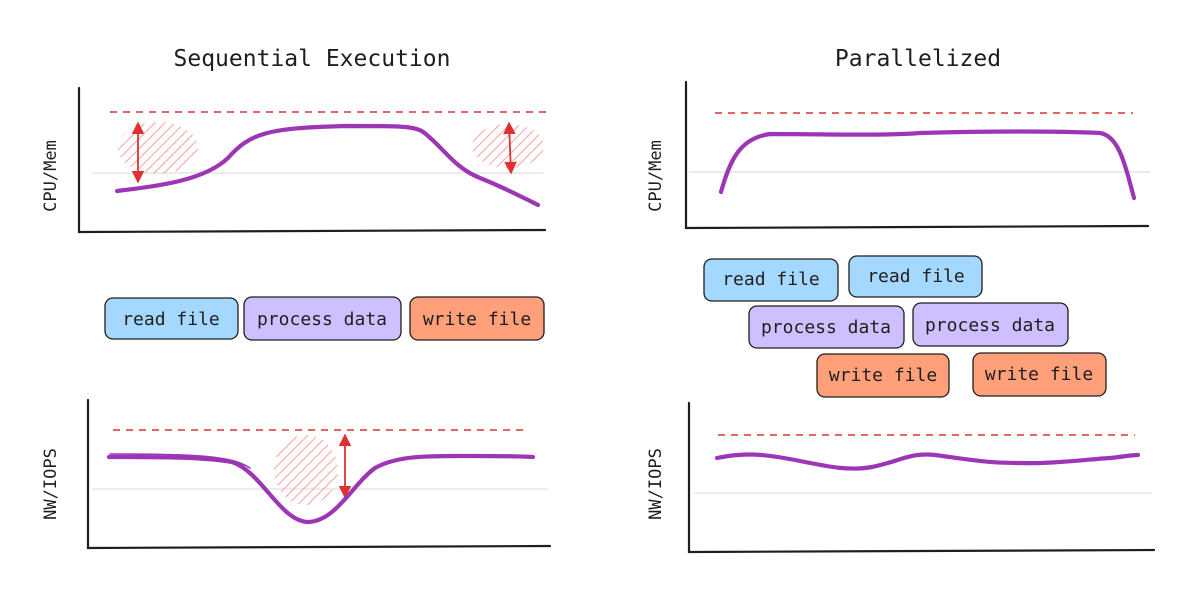 The height and width of the screenshot is (595, 1200). What do you see at coordinates (180, 461) in the screenshot?
I see `left-bottom-usage-curve-stroke` at bounding box center [180, 461].